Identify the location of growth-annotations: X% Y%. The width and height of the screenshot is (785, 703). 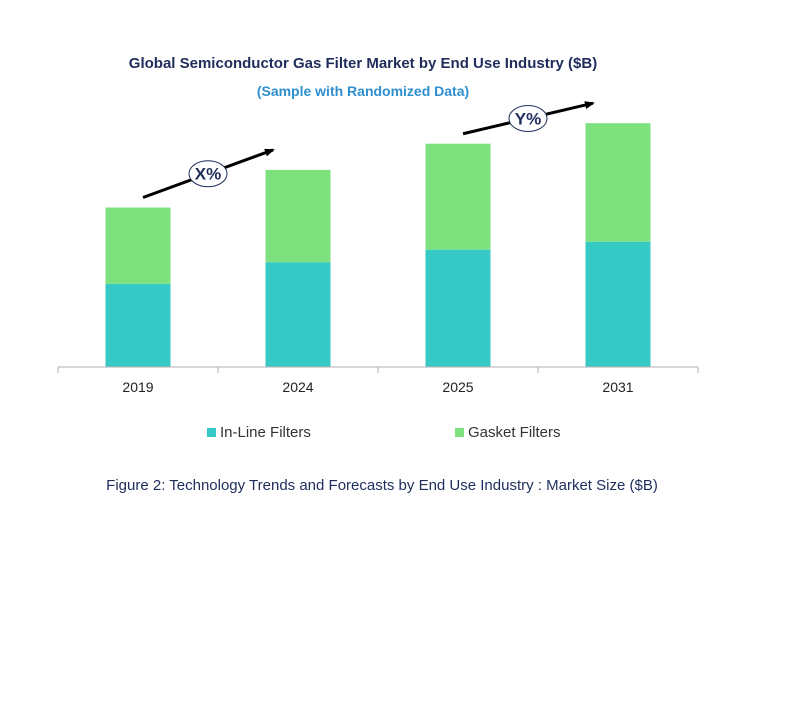
(368, 150).